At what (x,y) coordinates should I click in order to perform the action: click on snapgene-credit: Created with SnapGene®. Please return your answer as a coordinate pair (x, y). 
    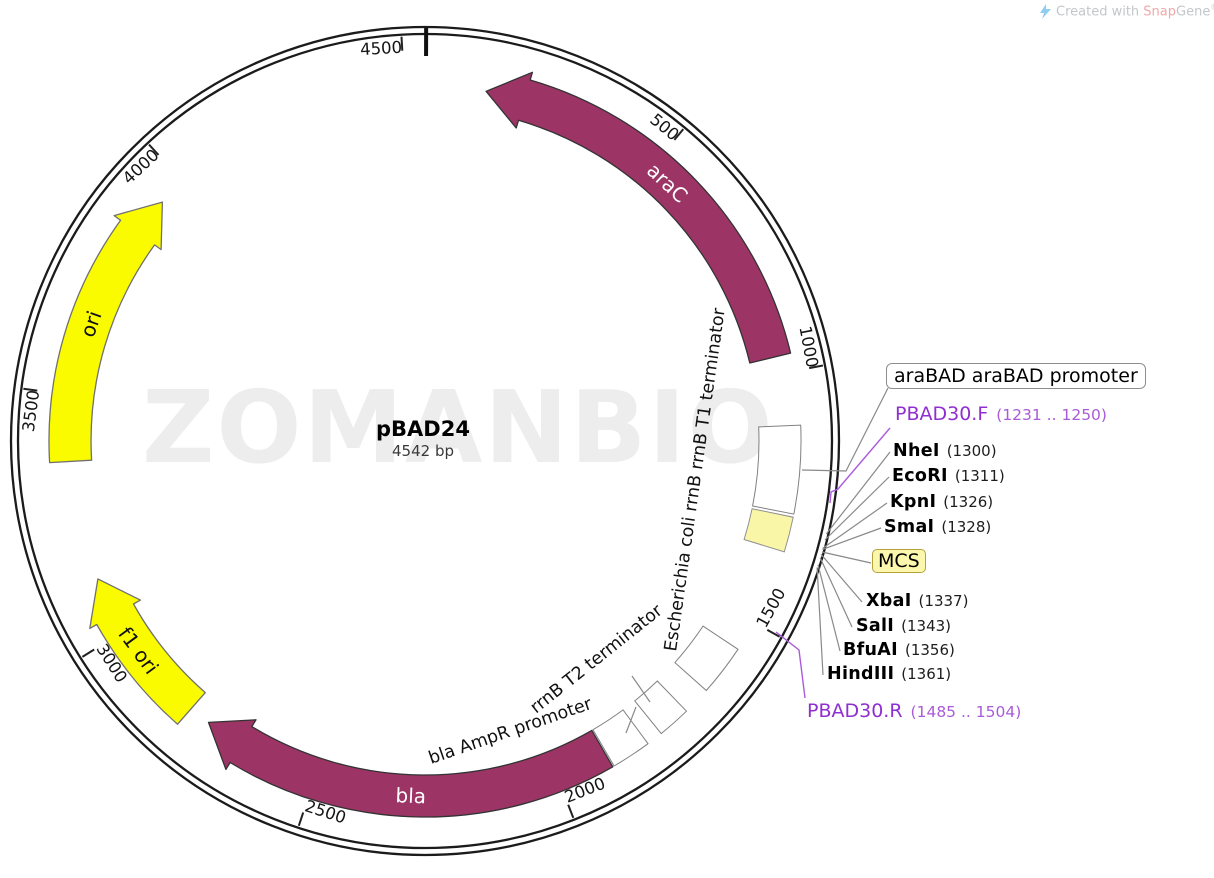
    Looking at the image, I should click on (1127, 11).